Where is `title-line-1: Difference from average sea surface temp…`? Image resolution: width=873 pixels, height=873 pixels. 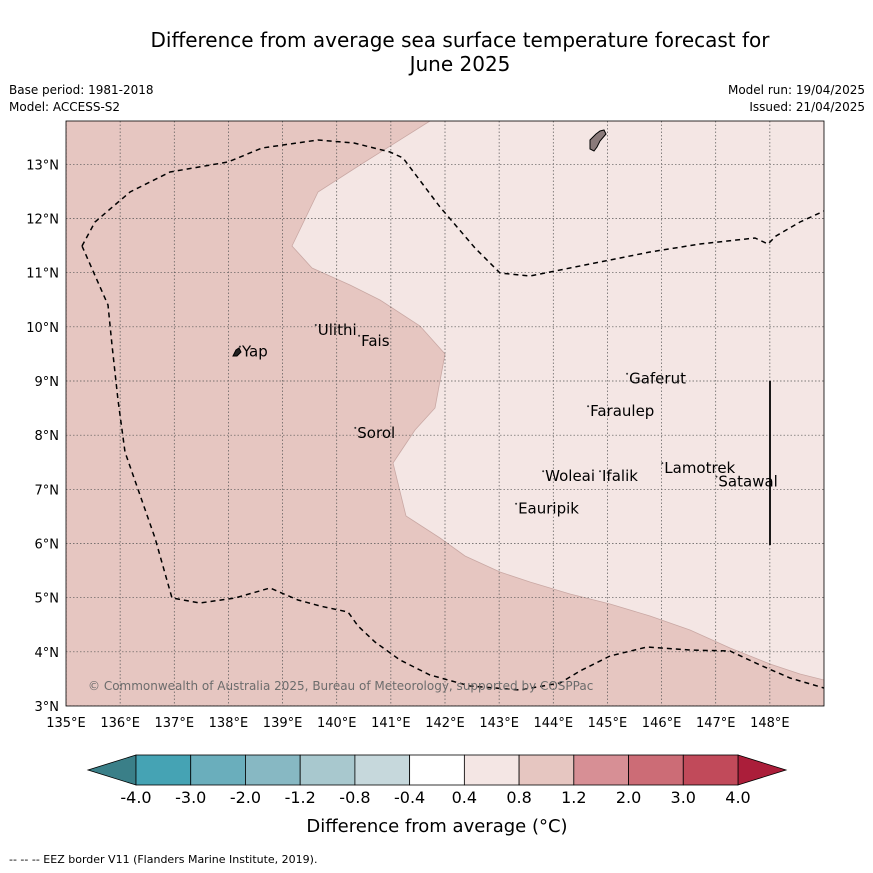
title-line-1: Difference from average sea surface temp… is located at coordinates (460, 40).